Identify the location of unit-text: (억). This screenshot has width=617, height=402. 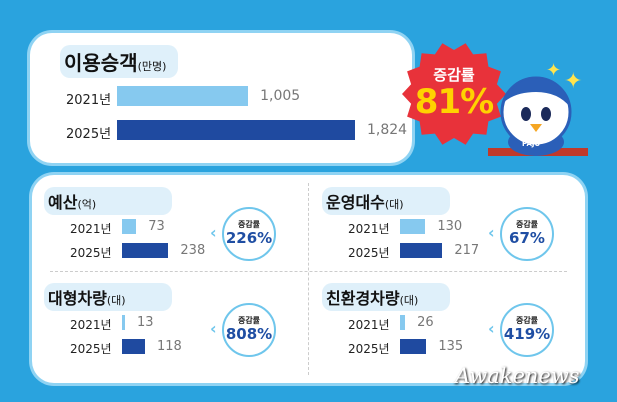
(87, 204).